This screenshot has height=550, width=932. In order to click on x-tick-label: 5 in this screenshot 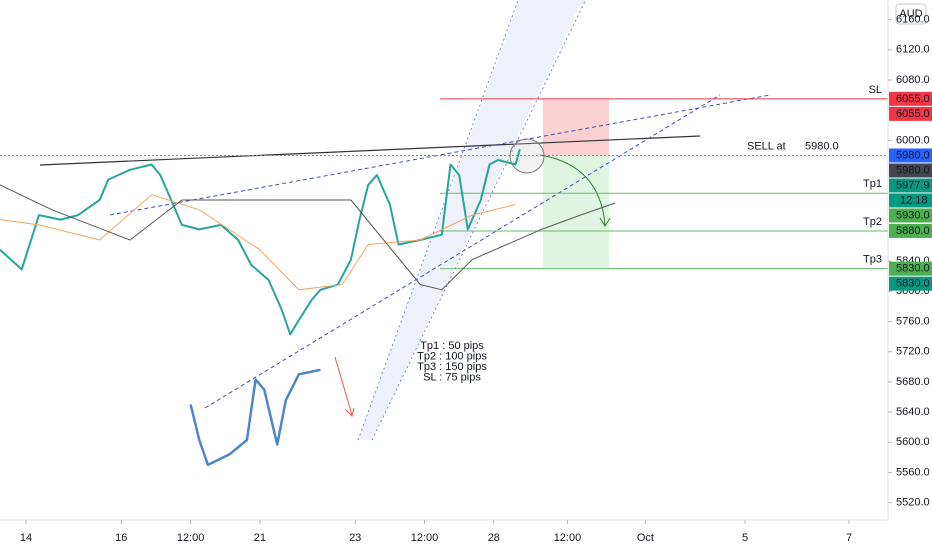, I will do `click(745, 538)`.